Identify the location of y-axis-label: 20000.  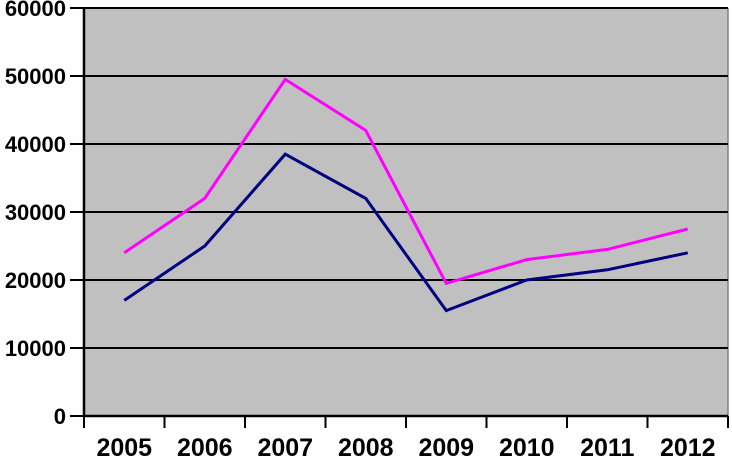
(35, 280).